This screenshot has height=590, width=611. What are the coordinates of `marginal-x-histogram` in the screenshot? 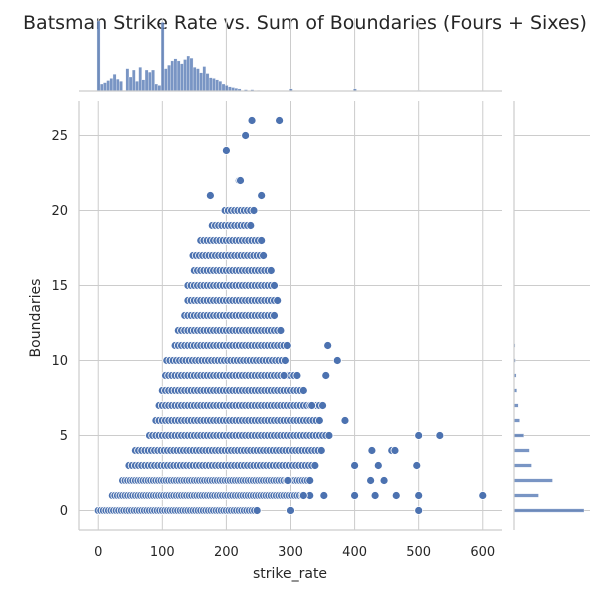 It's located at (258, 56).